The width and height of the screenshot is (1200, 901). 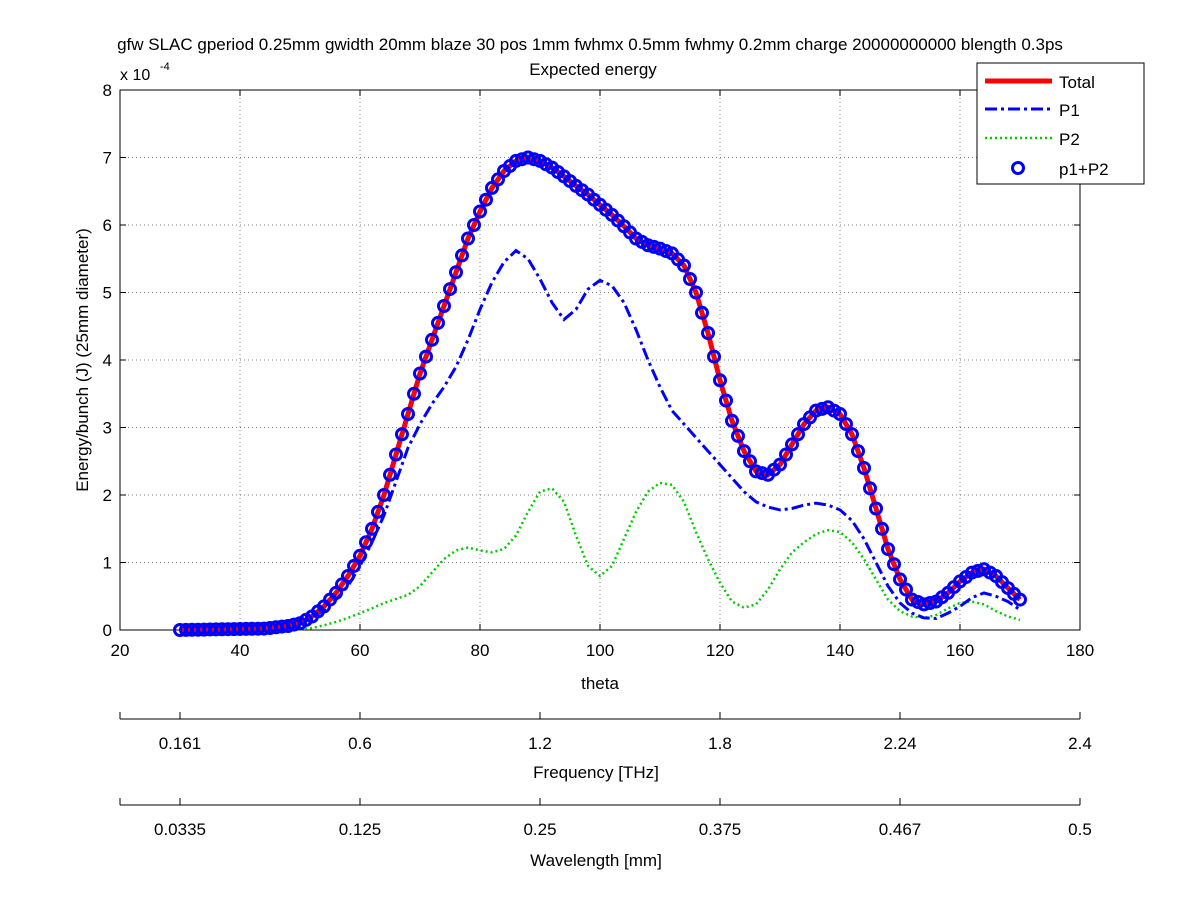 I want to click on secondary-tick-label: 1.2, so click(x=540, y=743).